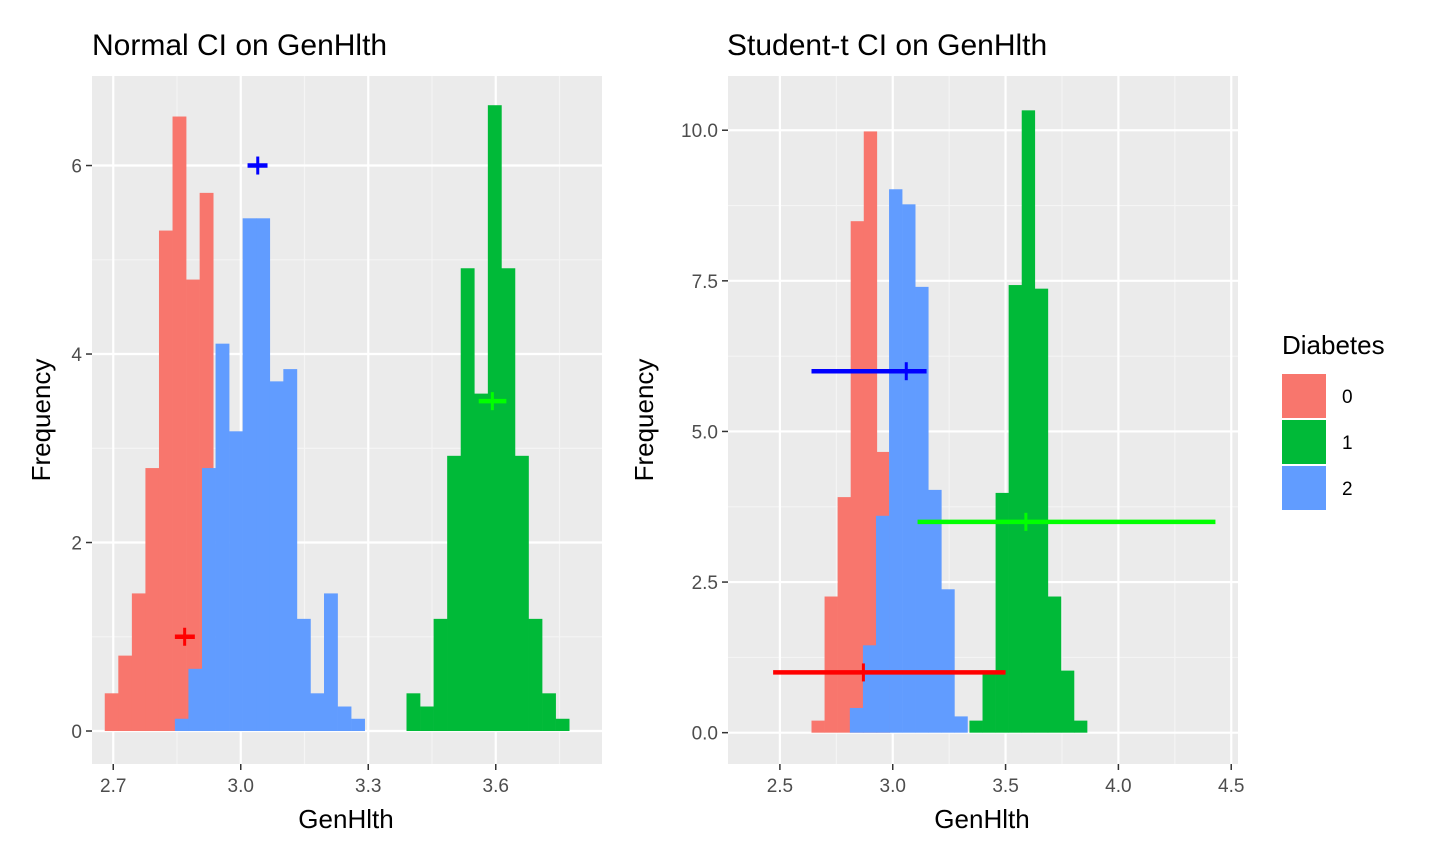 The height and width of the screenshot is (864, 1440). What do you see at coordinates (705, 282) in the screenshot?
I see `y-tick-label: 7.5` at bounding box center [705, 282].